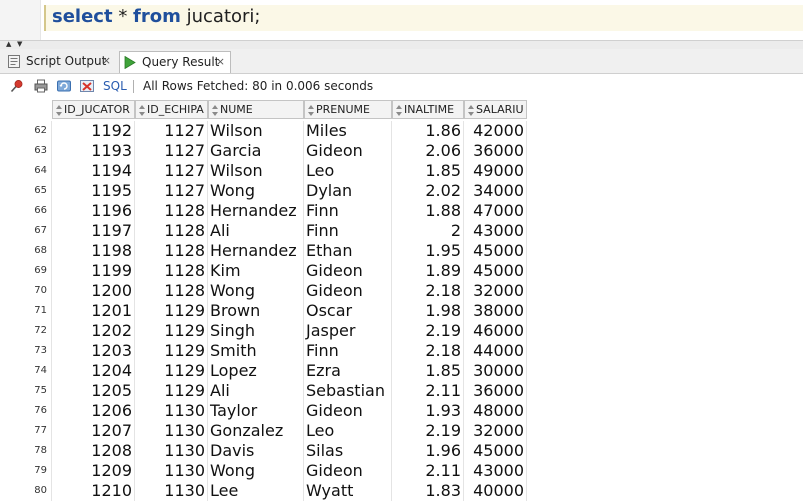  What do you see at coordinates (64, 86) in the screenshot?
I see `refresh-icon` at bounding box center [64, 86].